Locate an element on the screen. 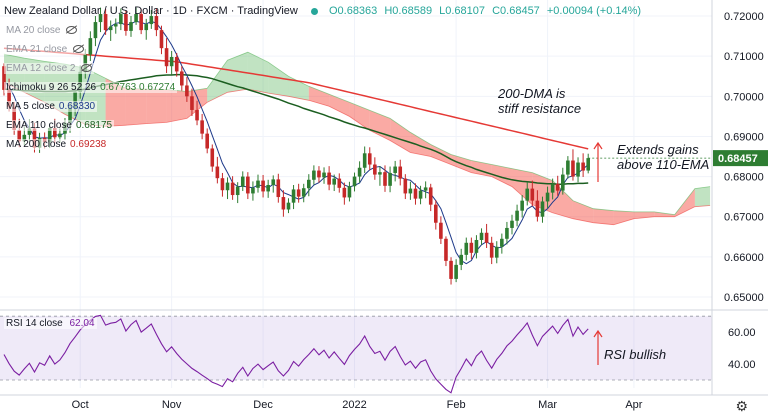 The height and width of the screenshot is (418, 768). legend-row: EMA 110 close 0.68175 is located at coordinates (59, 125).